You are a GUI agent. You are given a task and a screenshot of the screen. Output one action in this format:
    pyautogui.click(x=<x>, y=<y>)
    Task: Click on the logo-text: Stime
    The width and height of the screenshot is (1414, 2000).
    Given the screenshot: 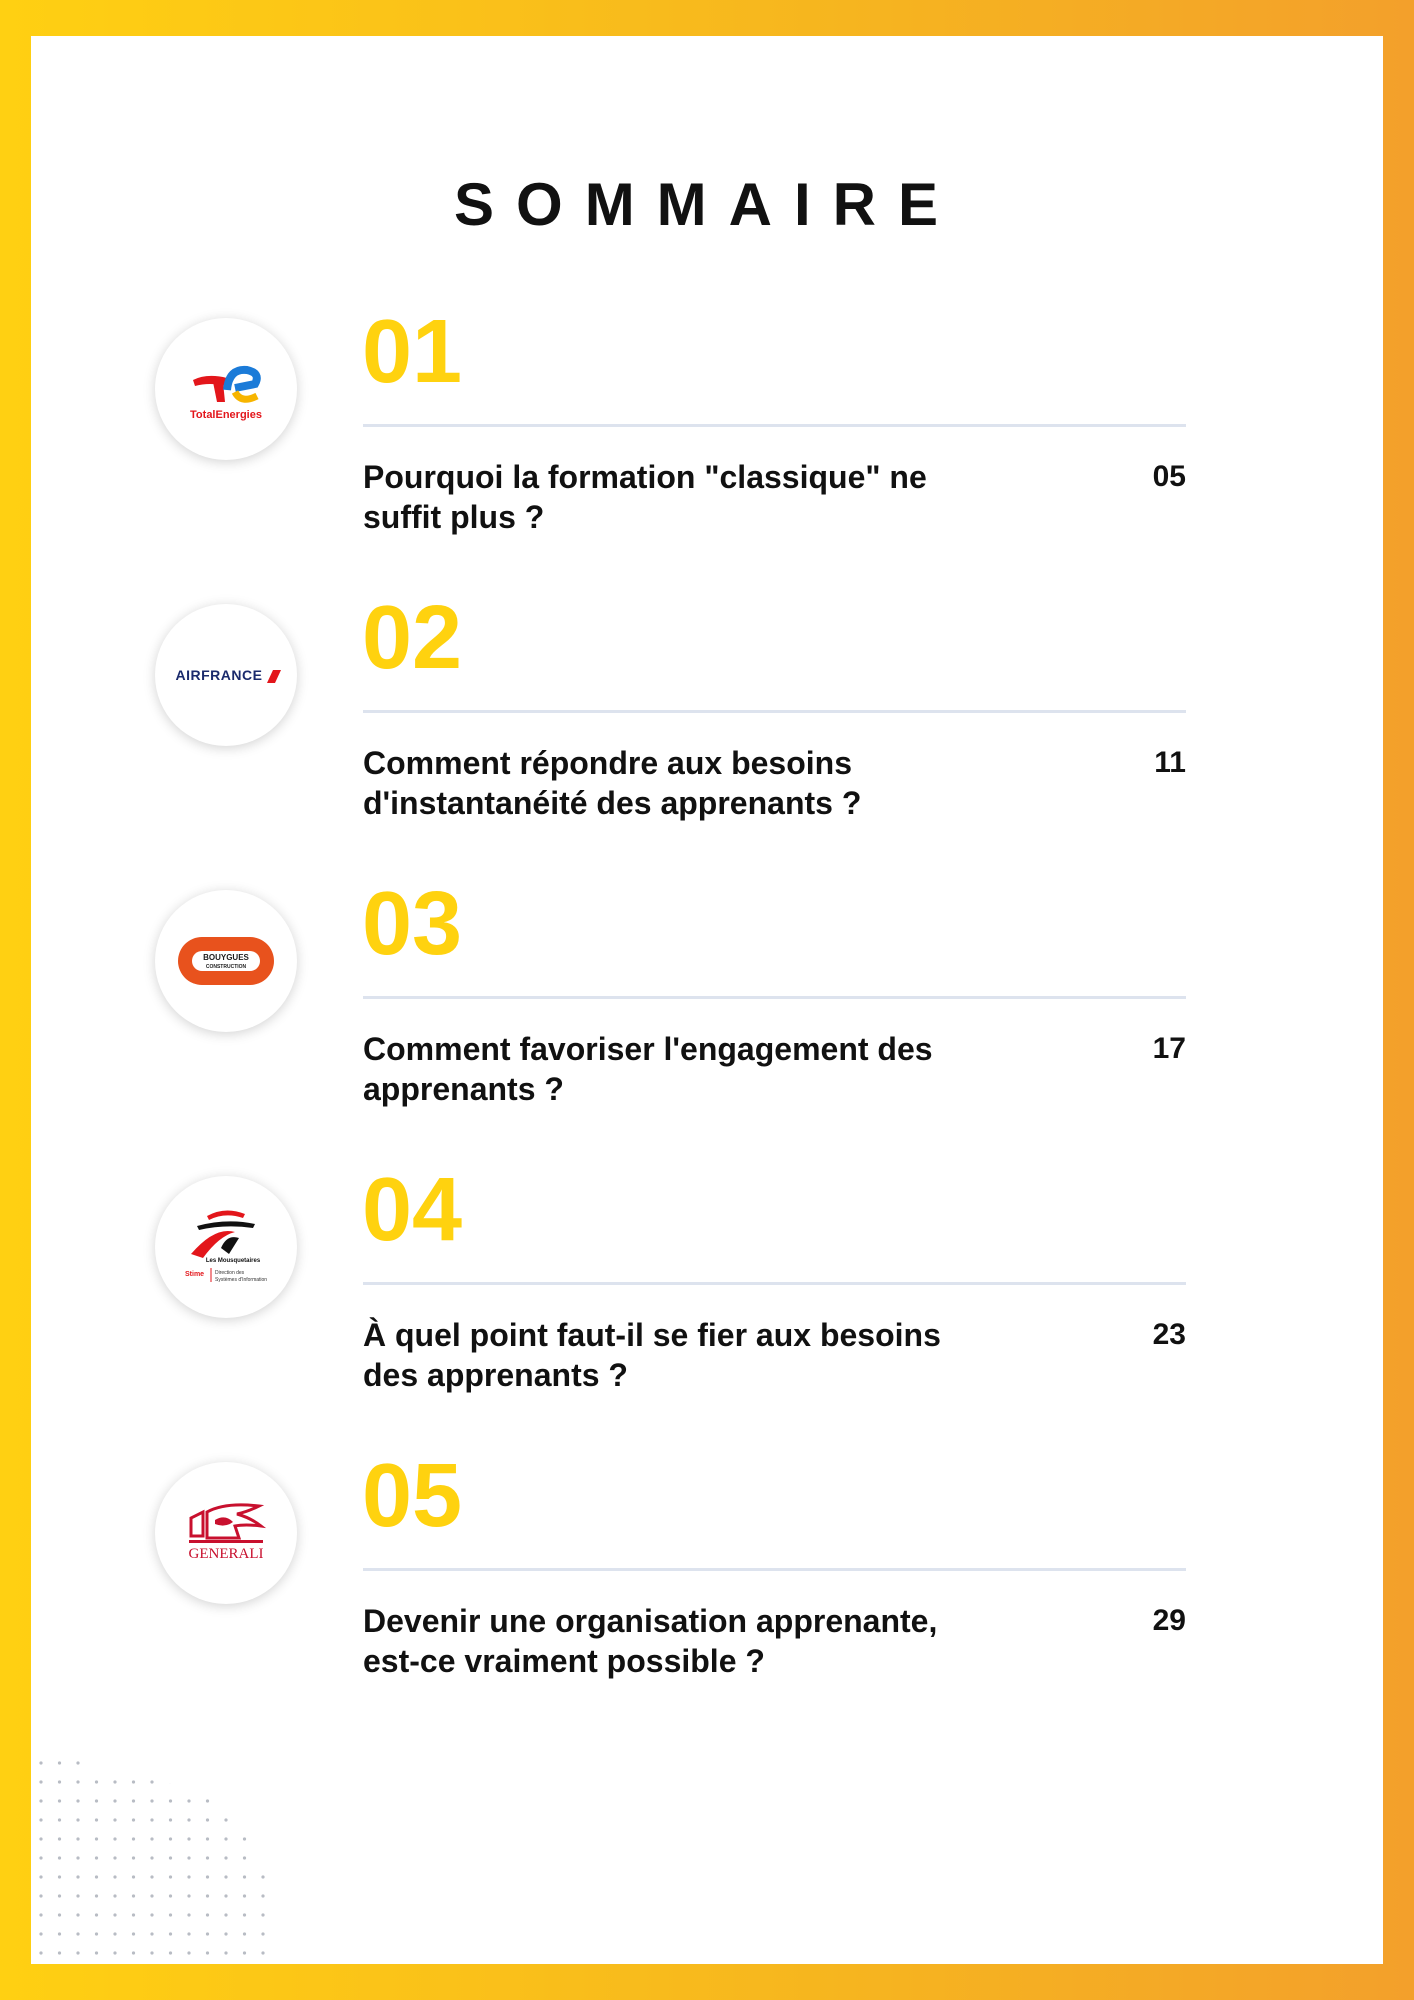 What is the action you would take?
    pyautogui.click(x=194, y=1274)
    